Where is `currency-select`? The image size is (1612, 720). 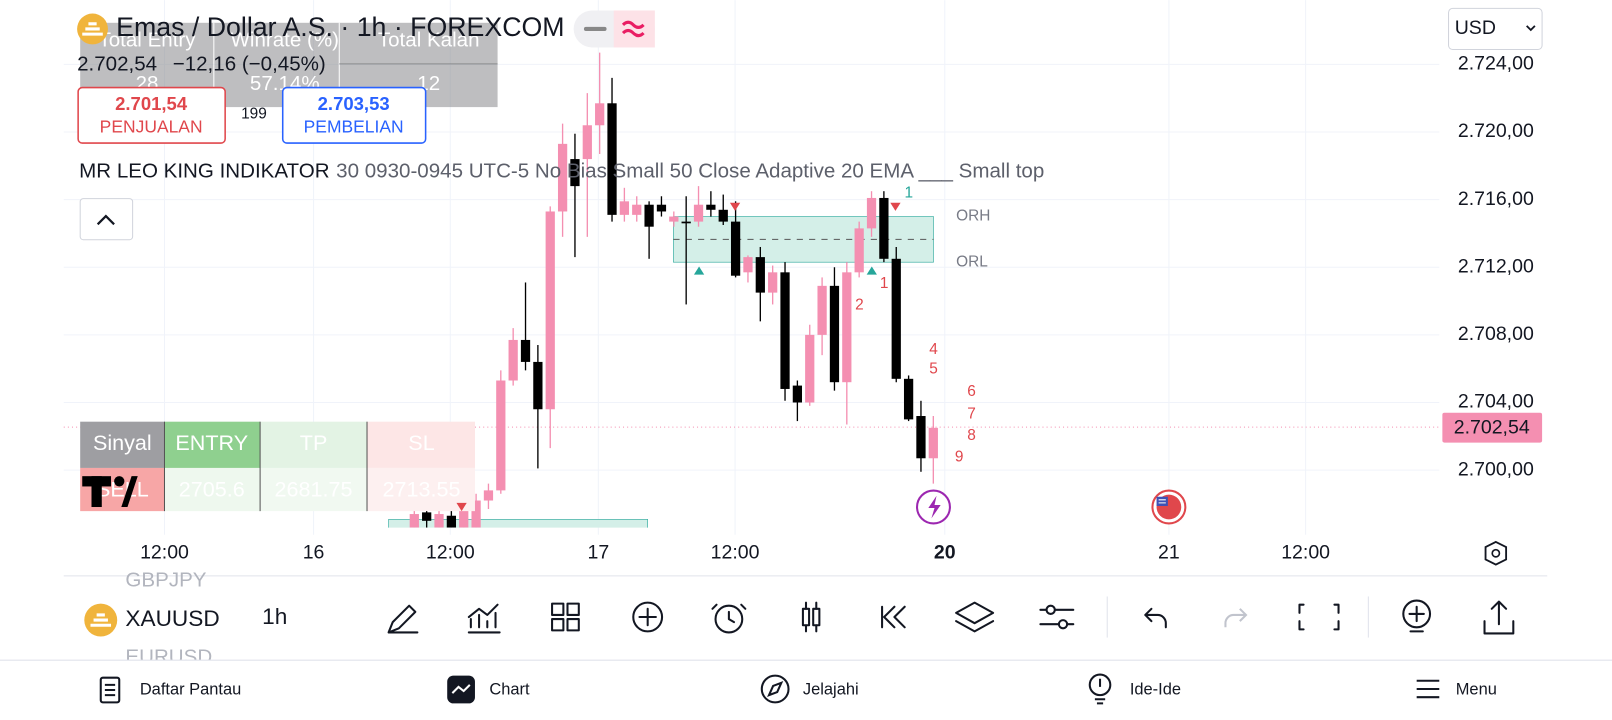
currency-select is located at coordinates (1495, 29).